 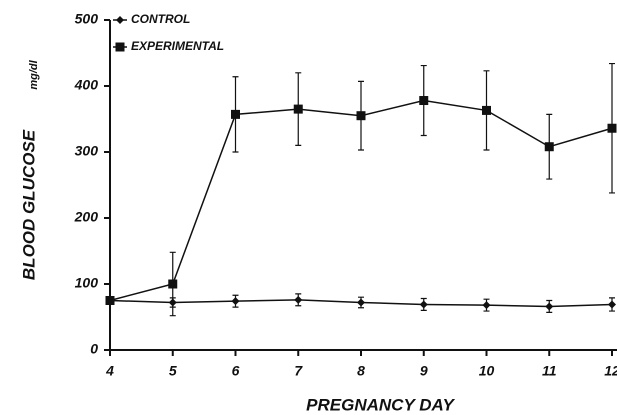 What do you see at coordinates (28, 204) in the screenshot?
I see `y-axis-label: BLOOD GLUCOSE` at bounding box center [28, 204].